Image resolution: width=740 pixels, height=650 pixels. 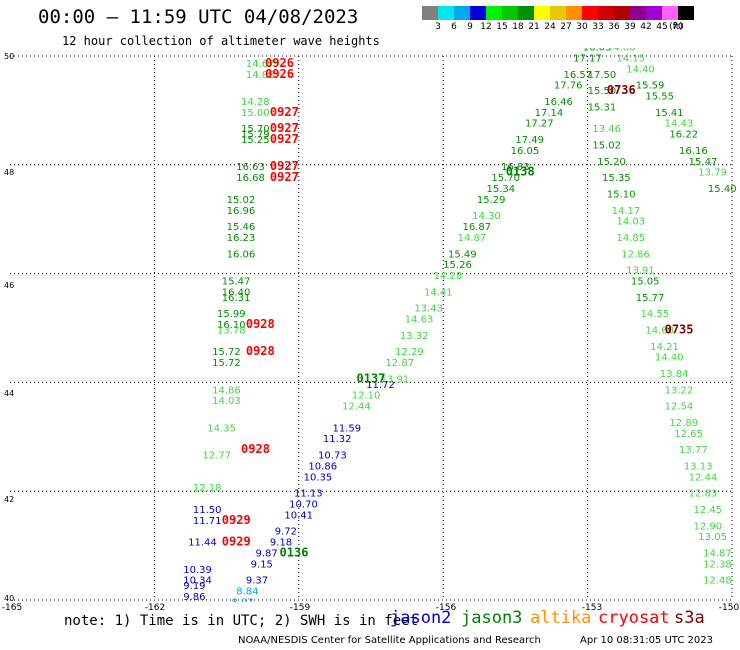 I want to click on swh-value-label: 10.86, so click(x=322, y=466).